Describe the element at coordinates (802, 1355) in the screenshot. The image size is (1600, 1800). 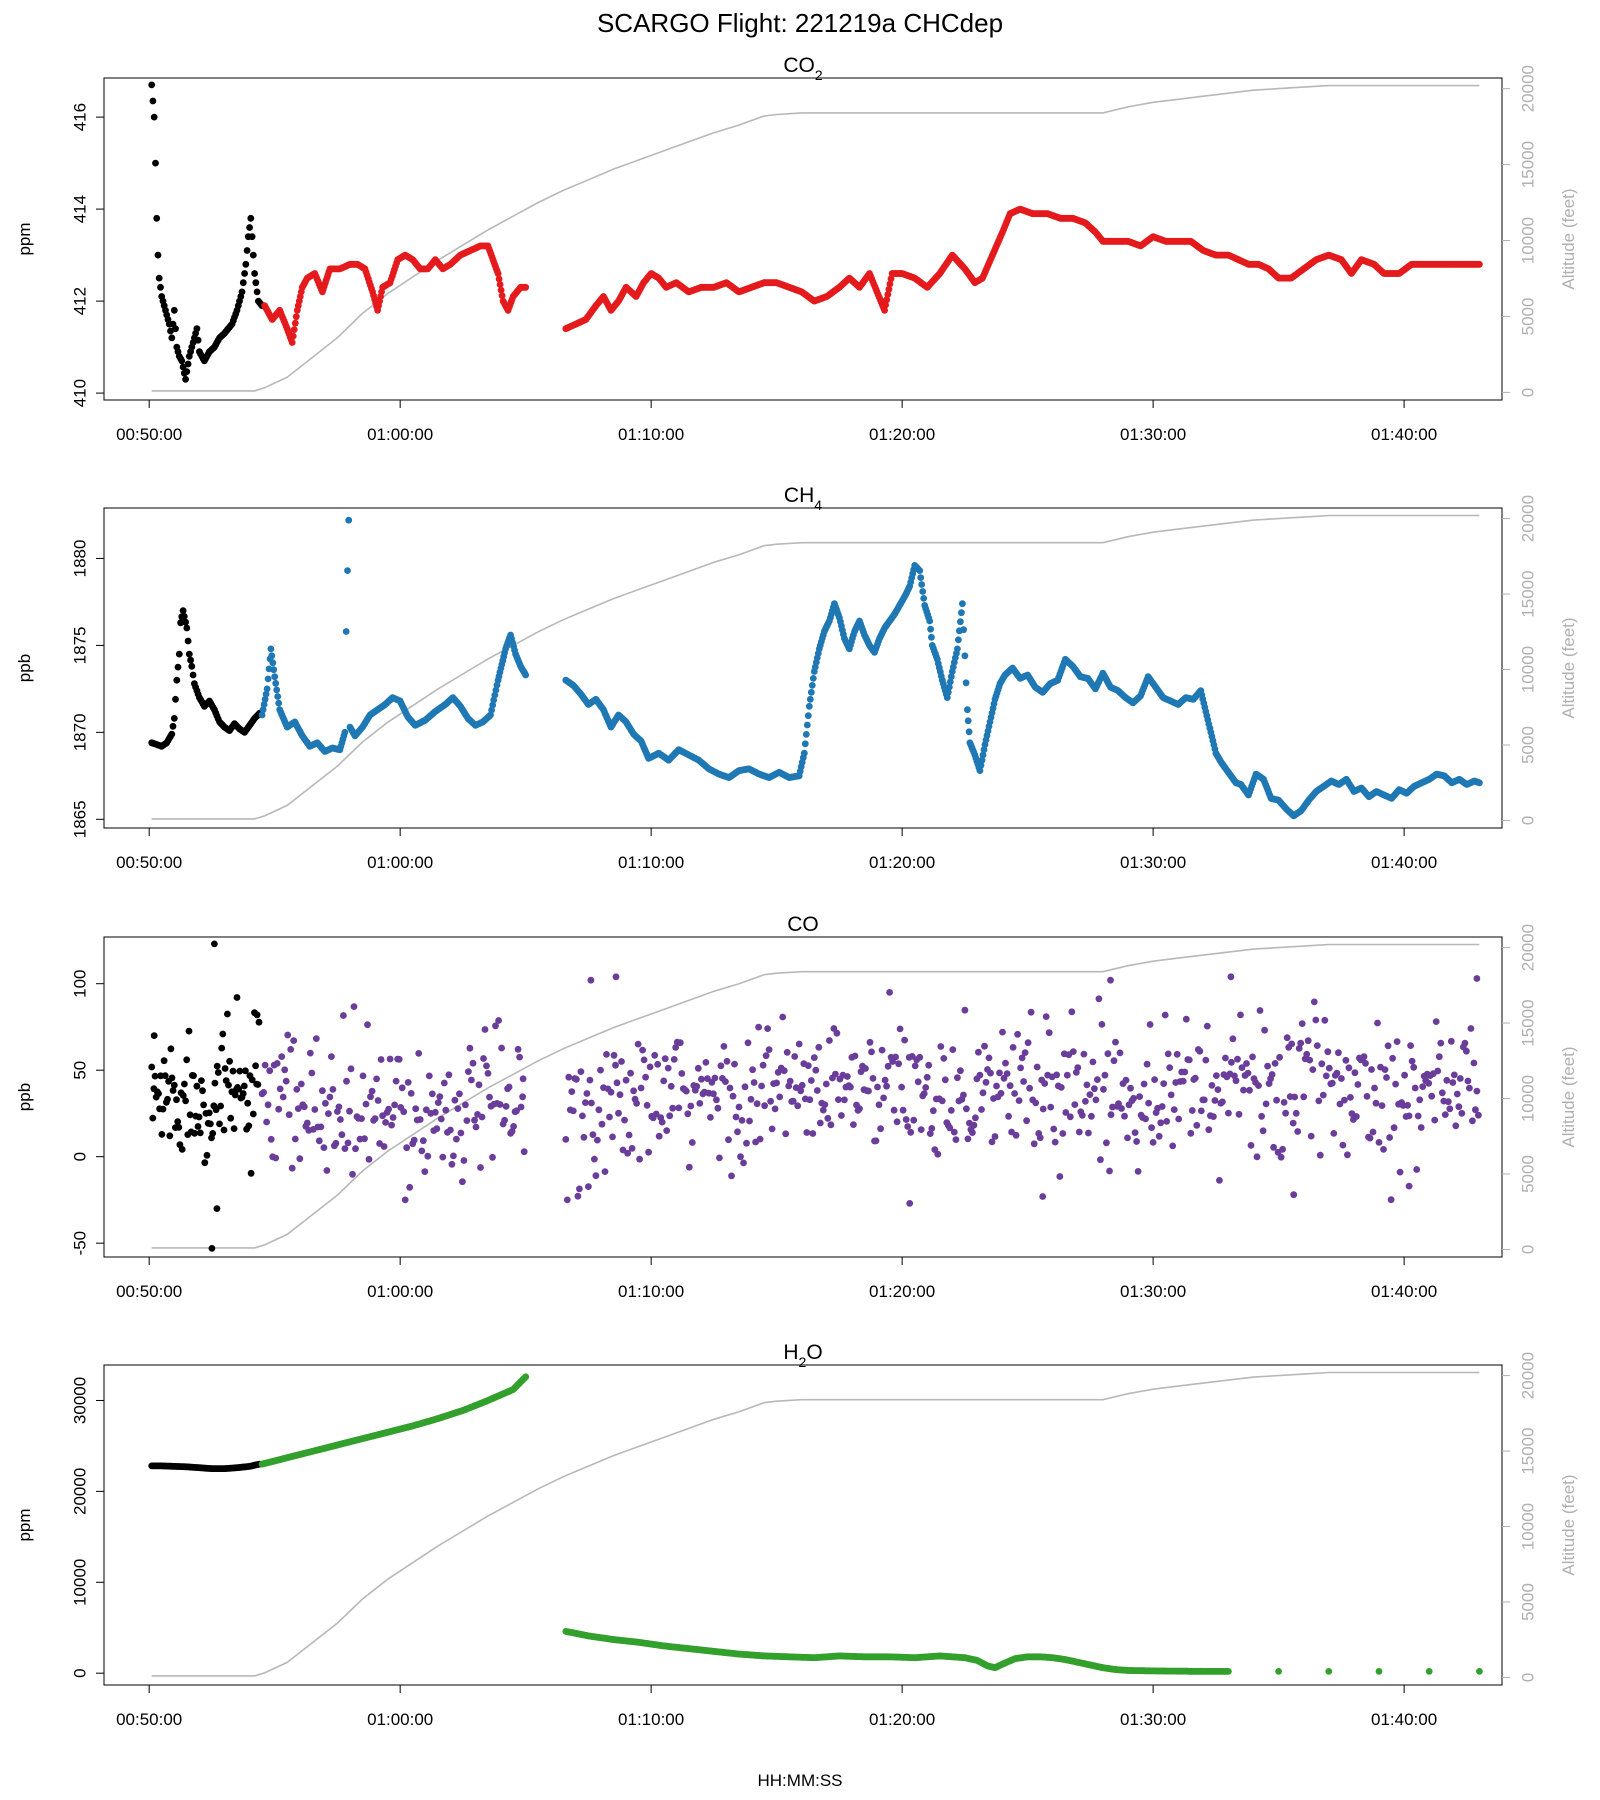
I see `panel-title: H2O` at that location.